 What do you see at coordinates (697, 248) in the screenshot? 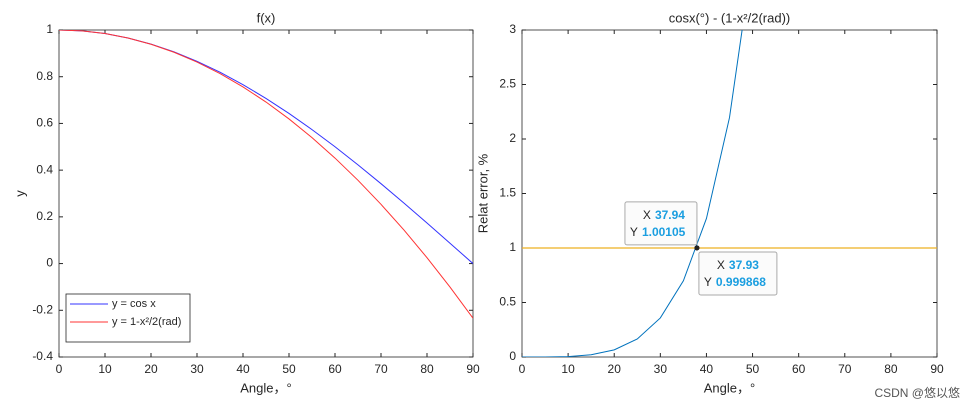
I see `datatip-point` at bounding box center [697, 248].